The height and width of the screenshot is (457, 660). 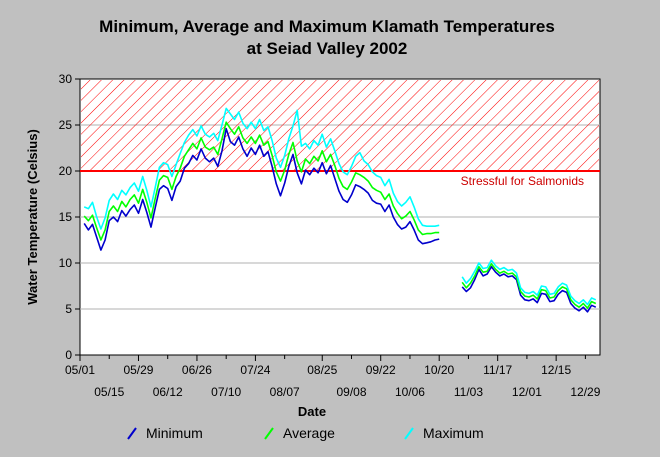 What do you see at coordinates (168, 392) in the screenshot?
I see `x-tick-label: 06/12` at bounding box center [168, 392].